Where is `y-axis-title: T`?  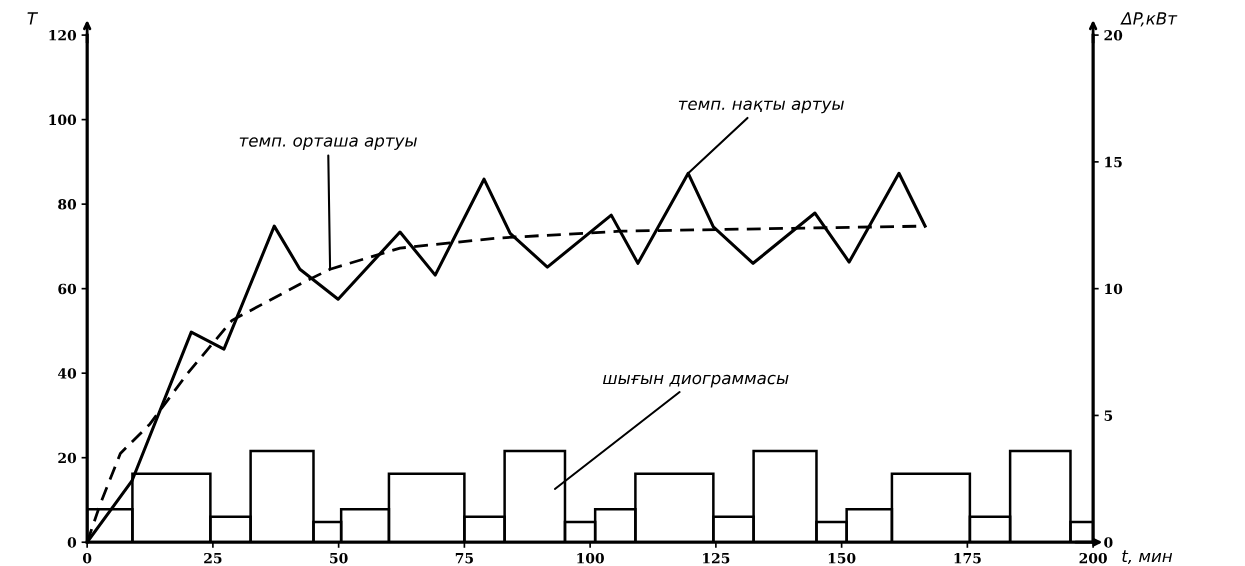
y-axis-title: T is located at coordinates (33, 18).